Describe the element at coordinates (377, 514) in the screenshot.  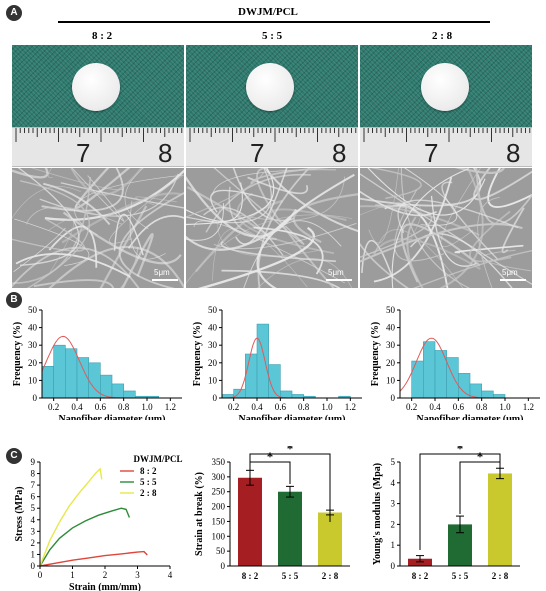
I see `y-axis-label: Young's modulus (Mpa)` at that location.